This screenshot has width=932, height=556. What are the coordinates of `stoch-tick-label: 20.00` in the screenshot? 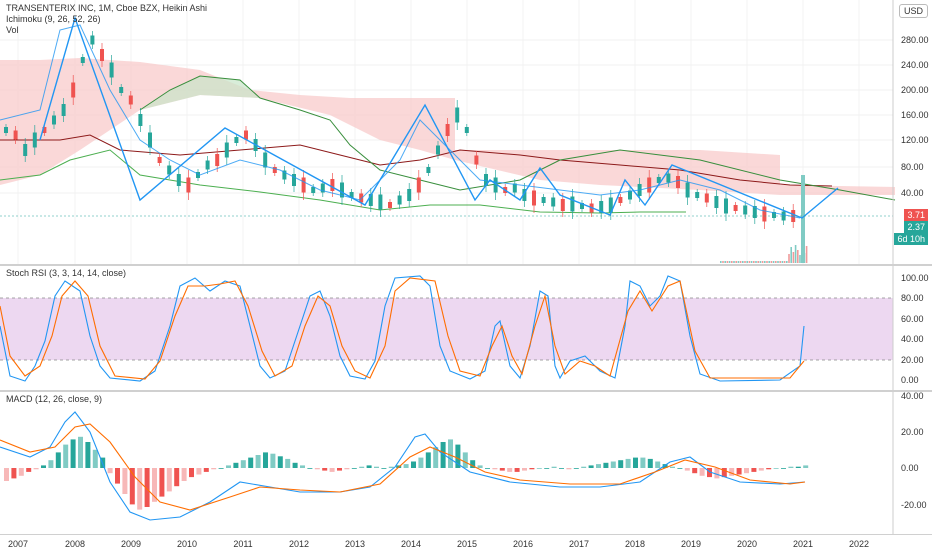 It's located at (912, 360).